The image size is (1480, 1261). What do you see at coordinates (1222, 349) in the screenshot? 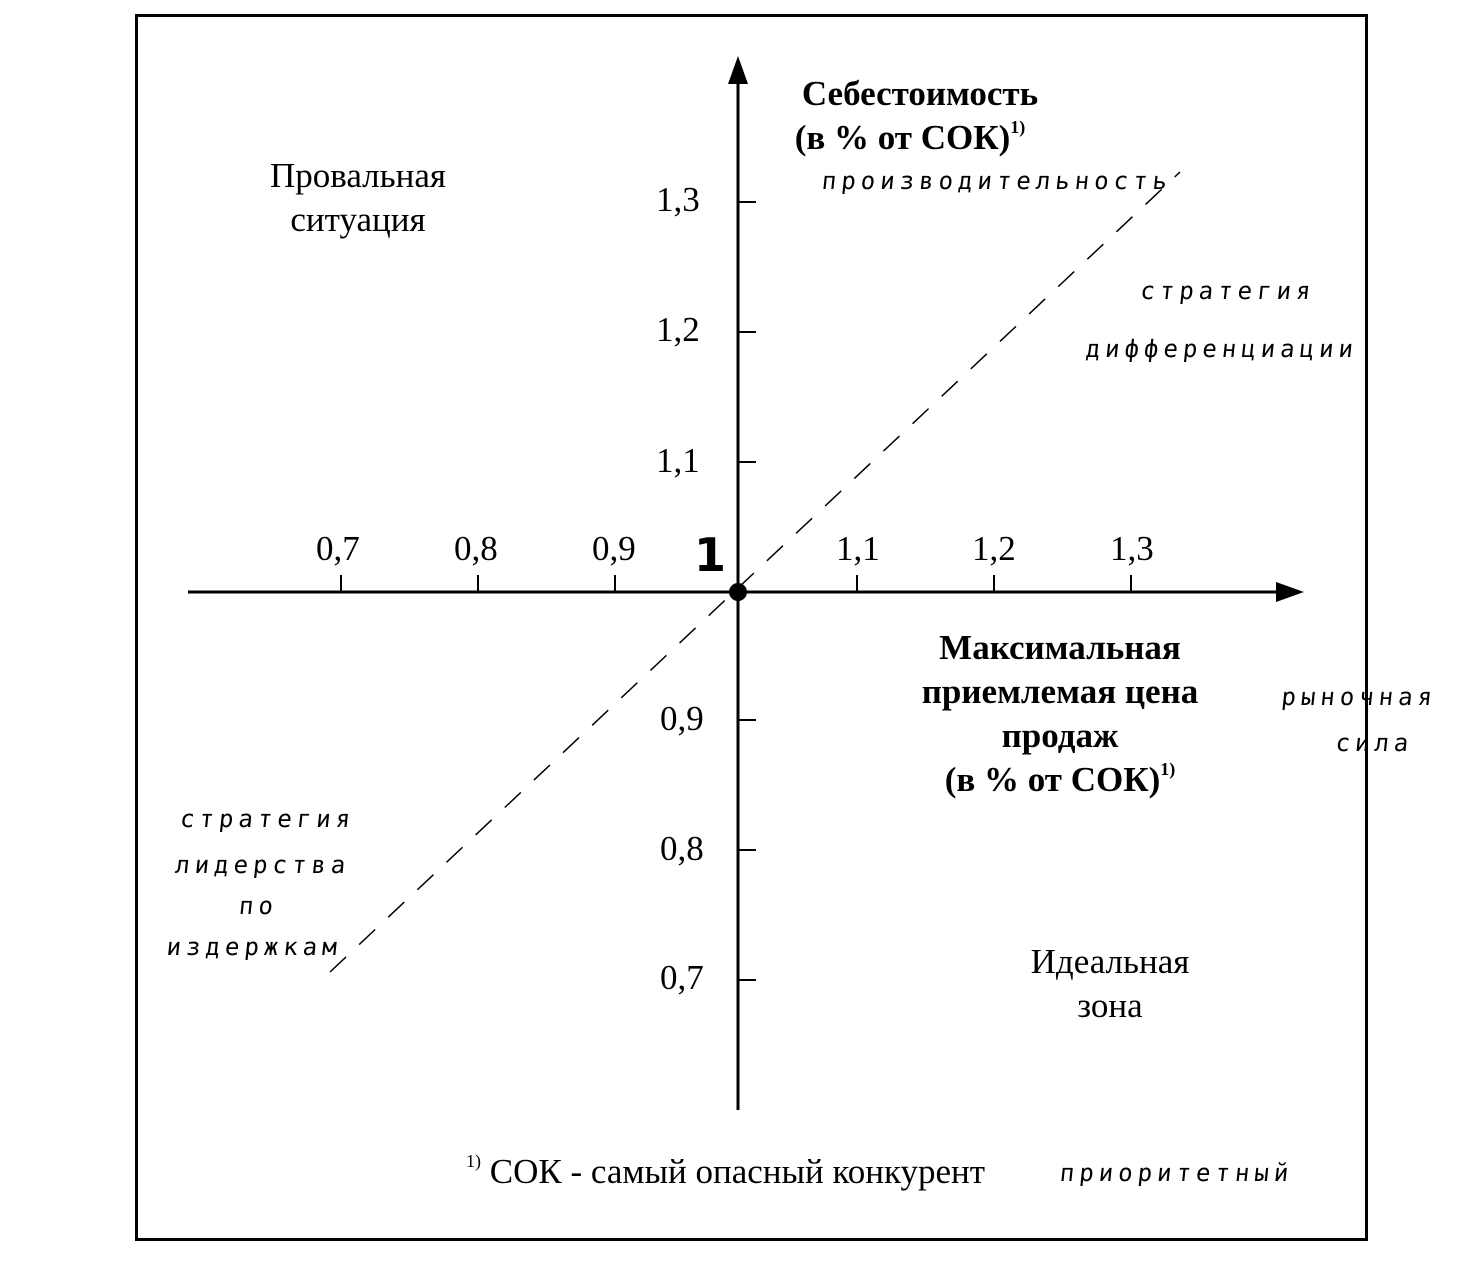
I see `handwritten-line: дифференциации` at bounding box center [1222, 349].